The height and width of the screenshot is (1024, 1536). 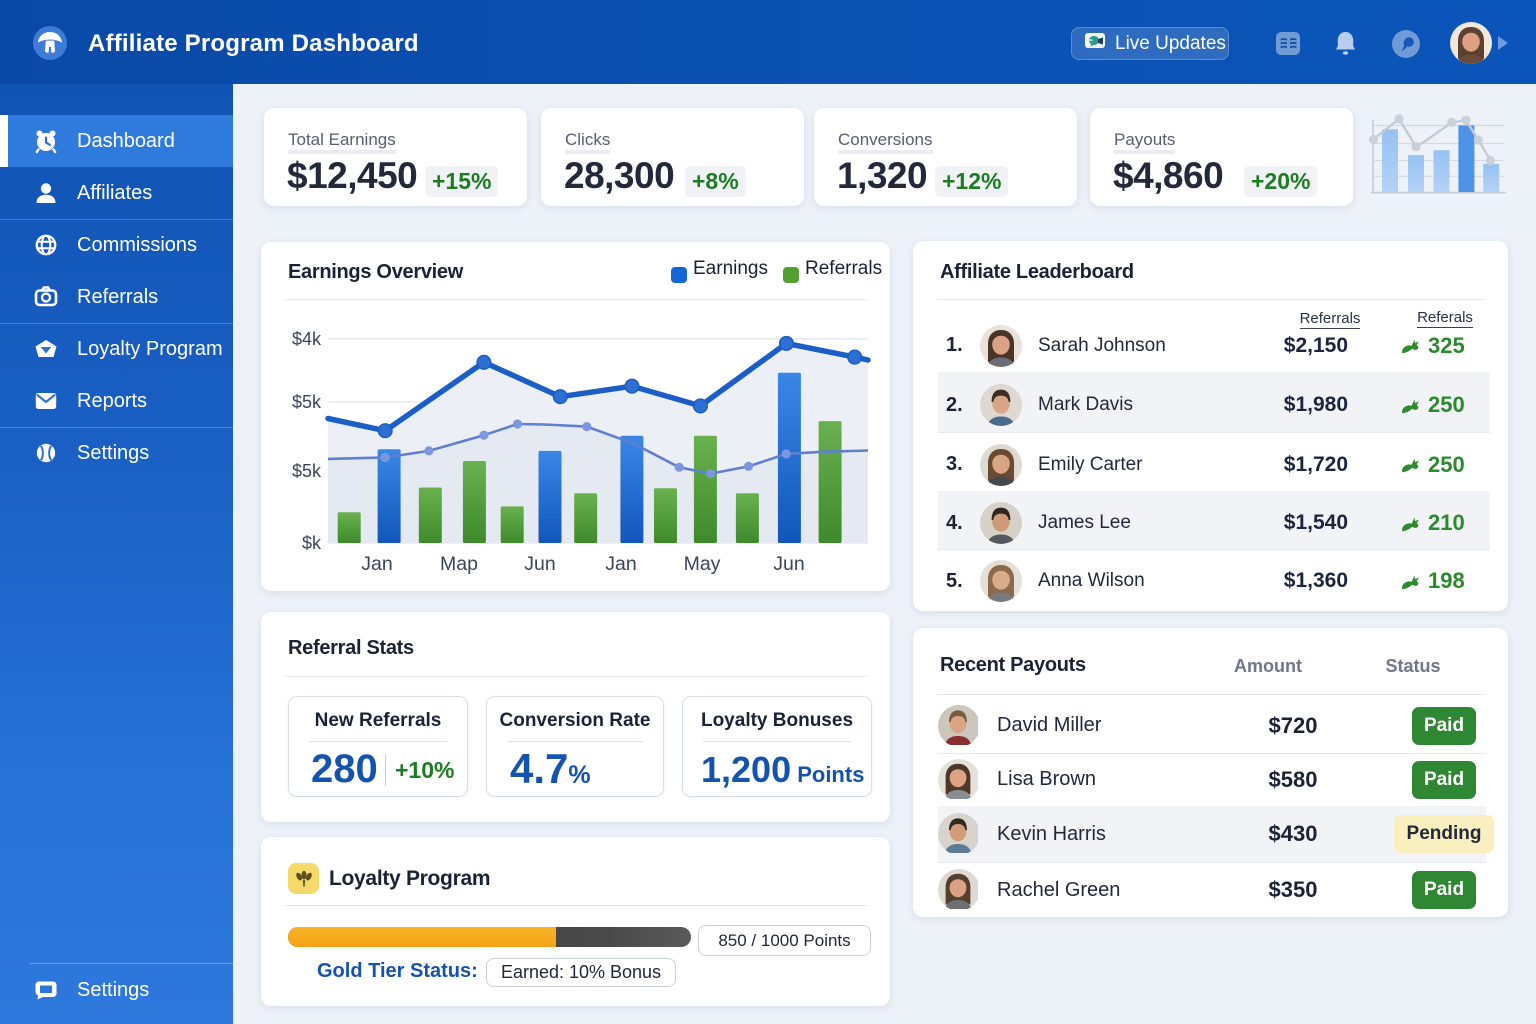 I want to click on svg-text: Map, so click(x=459, y=564).